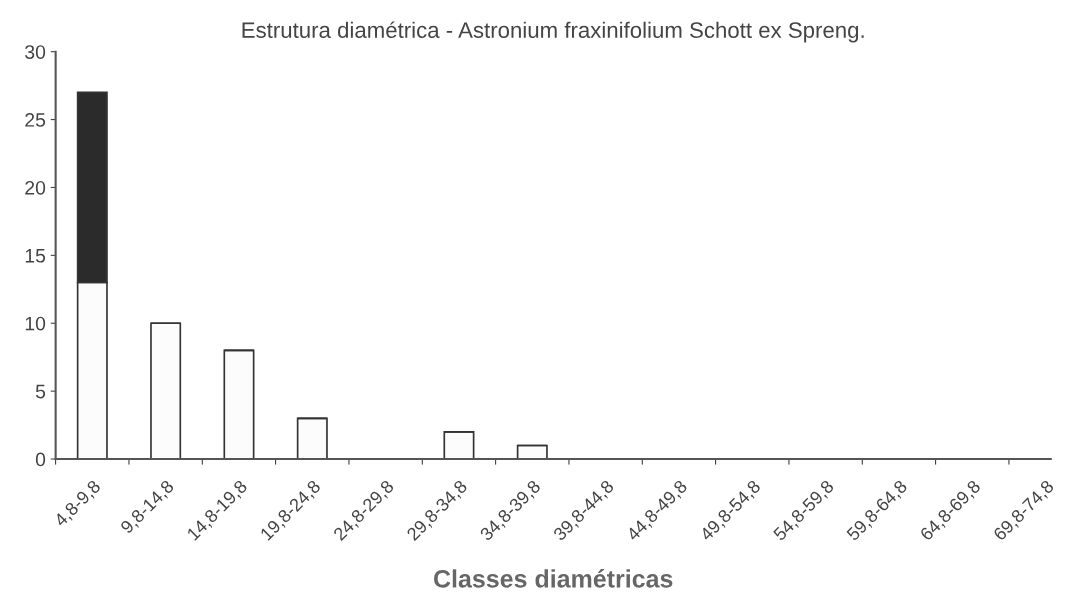  I want to click on x-axis-title: Classes diamétricas, so click(553, 578).